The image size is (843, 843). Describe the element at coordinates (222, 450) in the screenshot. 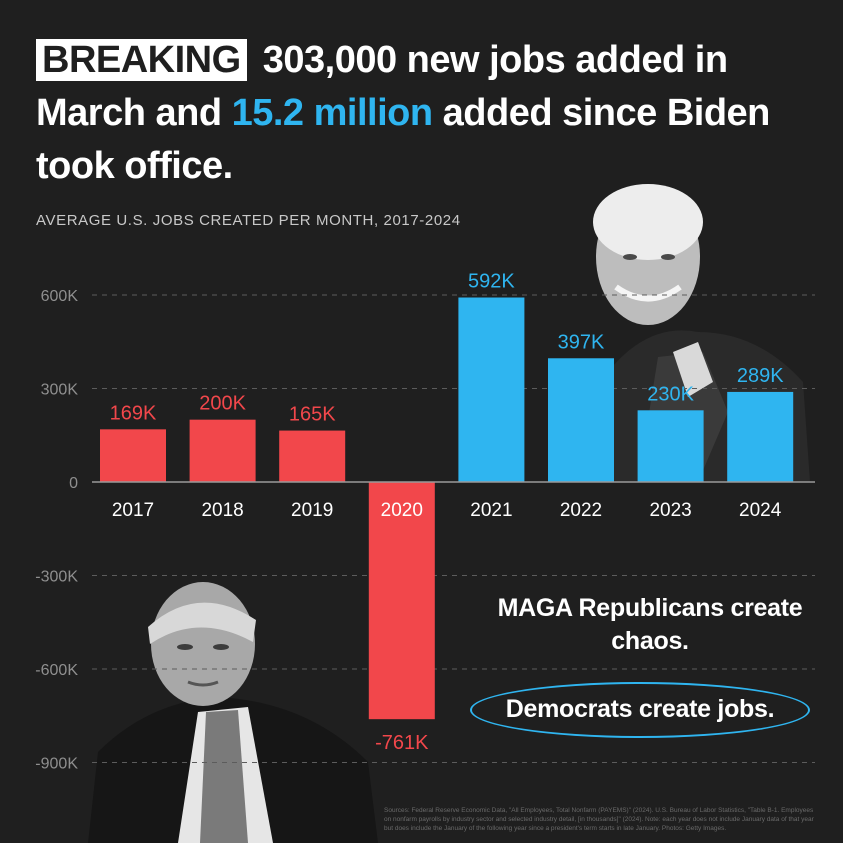

I see `bar-2018` at that location.